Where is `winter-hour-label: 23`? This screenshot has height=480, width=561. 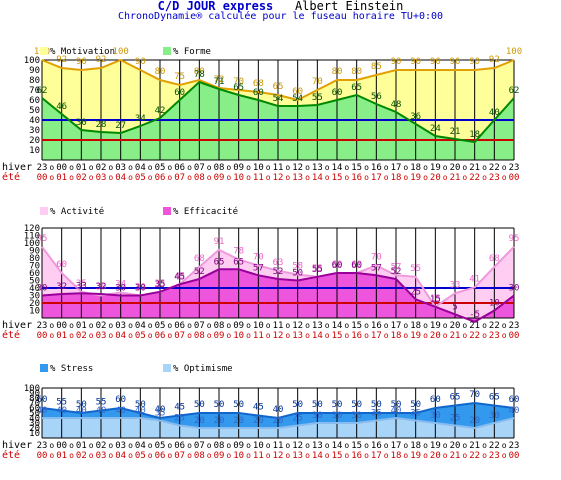 winter-hour-label: 23 is located at coordinates (42, 168).